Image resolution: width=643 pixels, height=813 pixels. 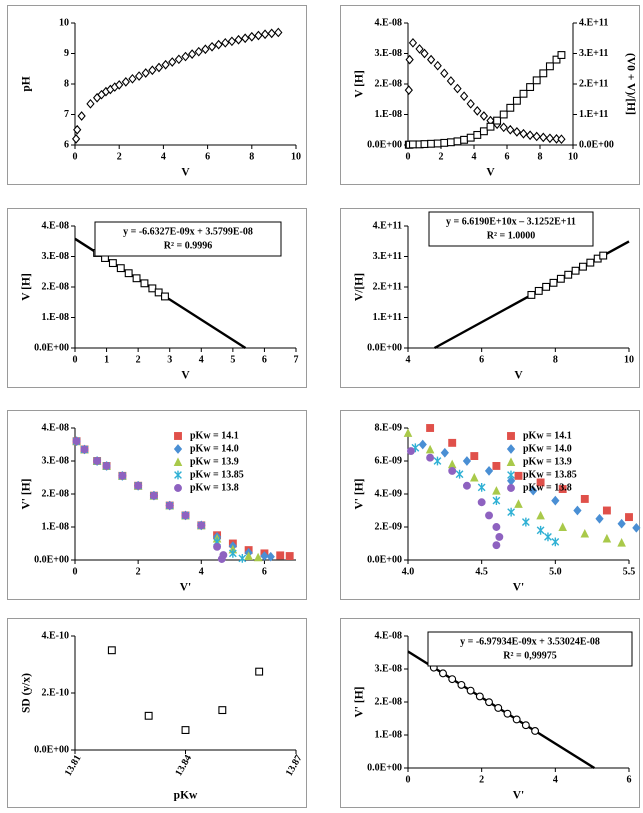 I want to click on panel-frame, so click(x=157, y=95).